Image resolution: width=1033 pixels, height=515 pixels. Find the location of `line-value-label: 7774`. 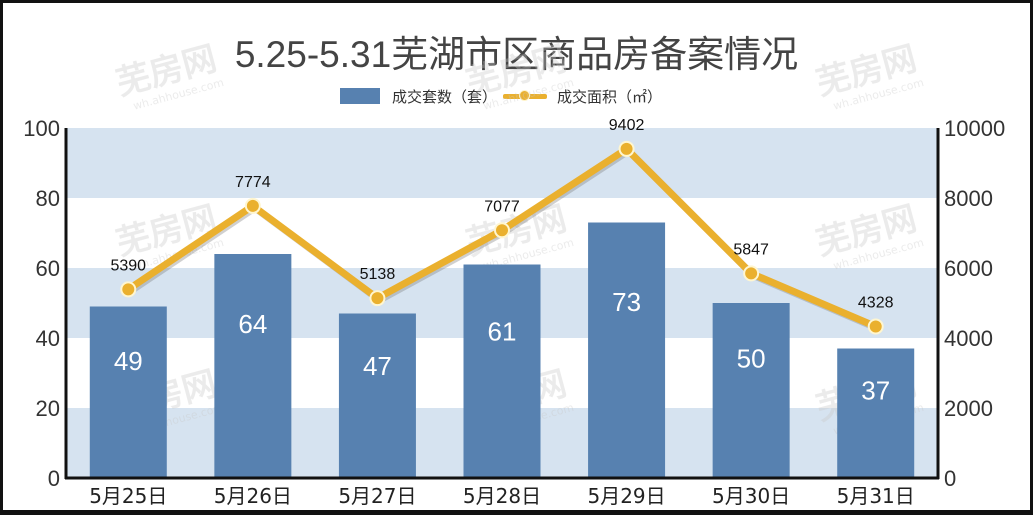

line-value-label: 7774 is located at coordinates (253, 182).